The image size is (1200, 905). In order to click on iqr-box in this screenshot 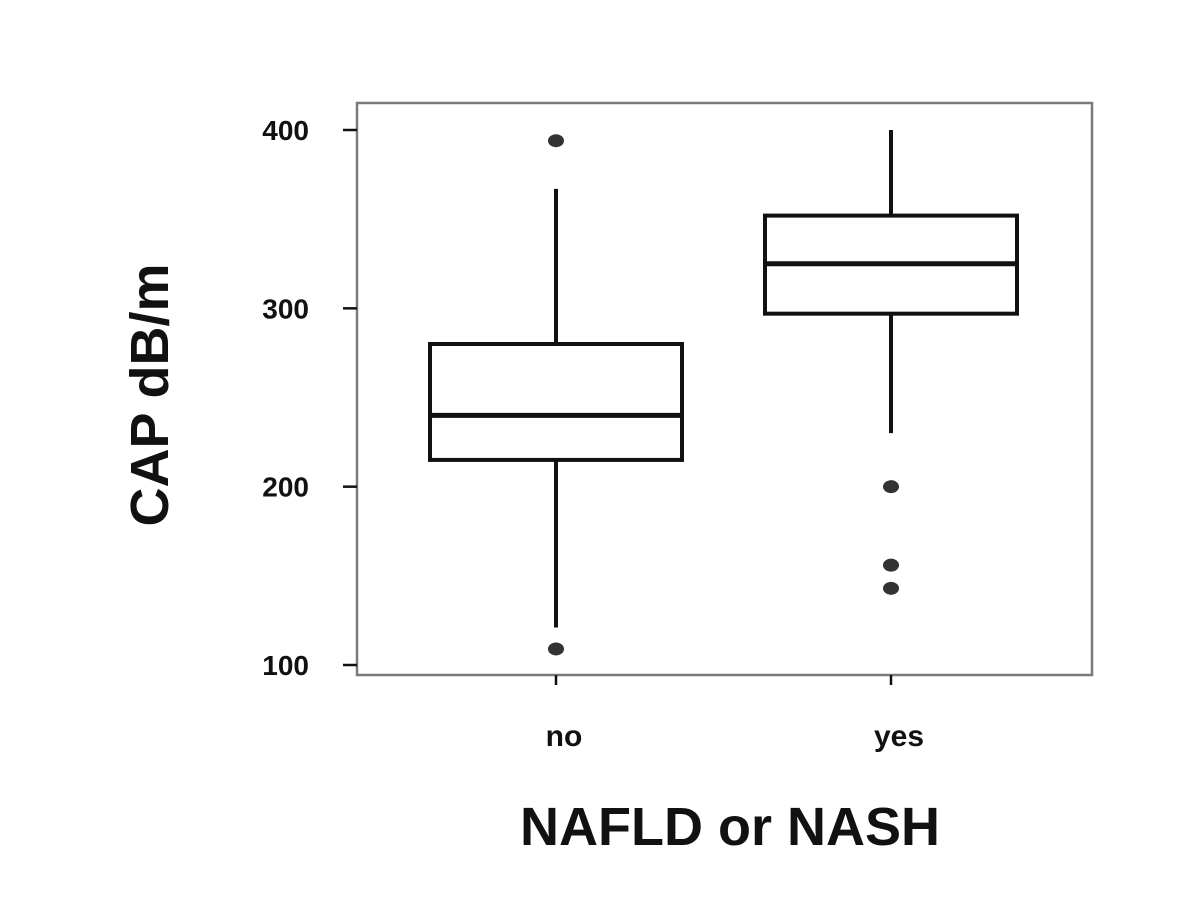, I will do `click(556, 402)`.